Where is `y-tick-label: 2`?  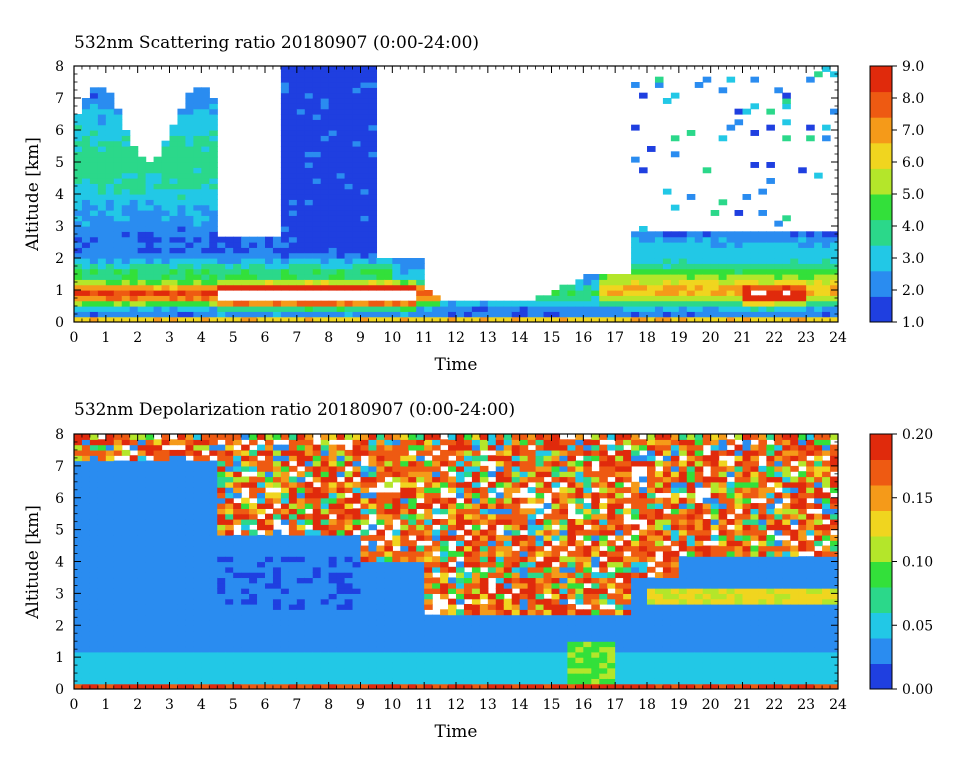
y-tick-label: 2 is located at coordinates (59, 259).